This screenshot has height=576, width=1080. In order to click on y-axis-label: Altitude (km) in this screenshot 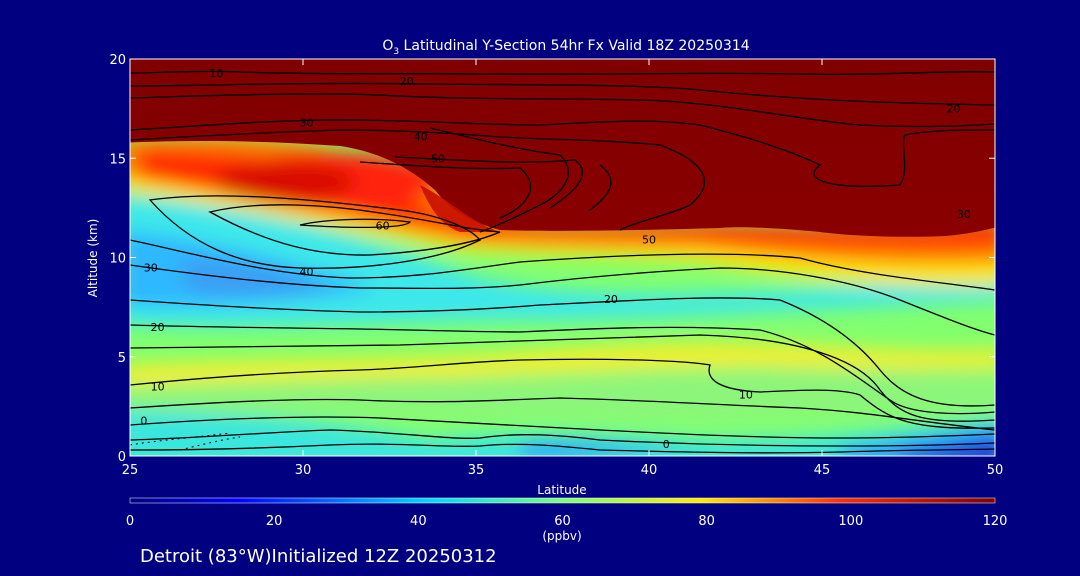, I will do `click(93, 258)`.